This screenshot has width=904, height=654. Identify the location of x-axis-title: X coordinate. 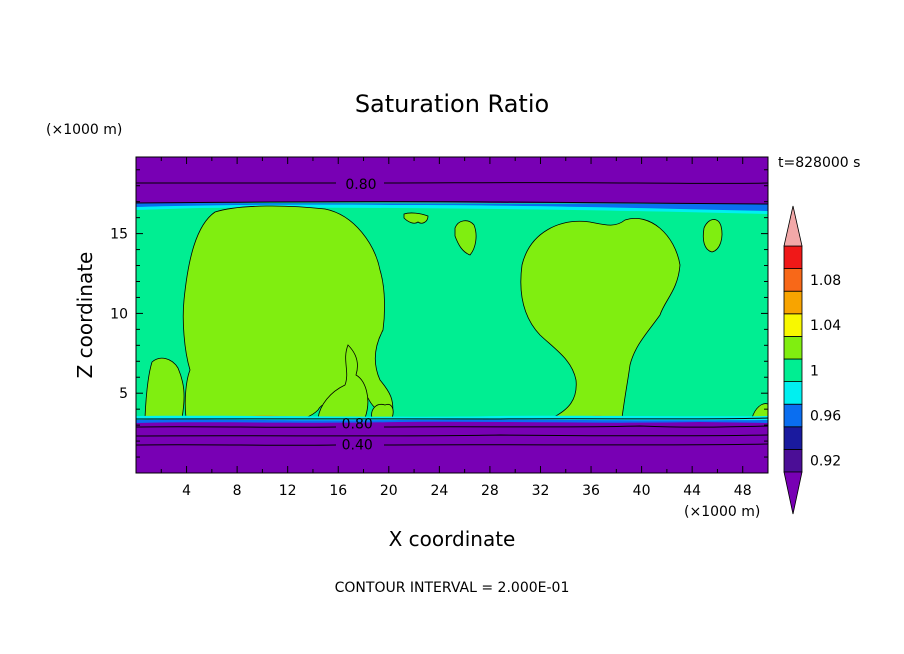
(452, 539).